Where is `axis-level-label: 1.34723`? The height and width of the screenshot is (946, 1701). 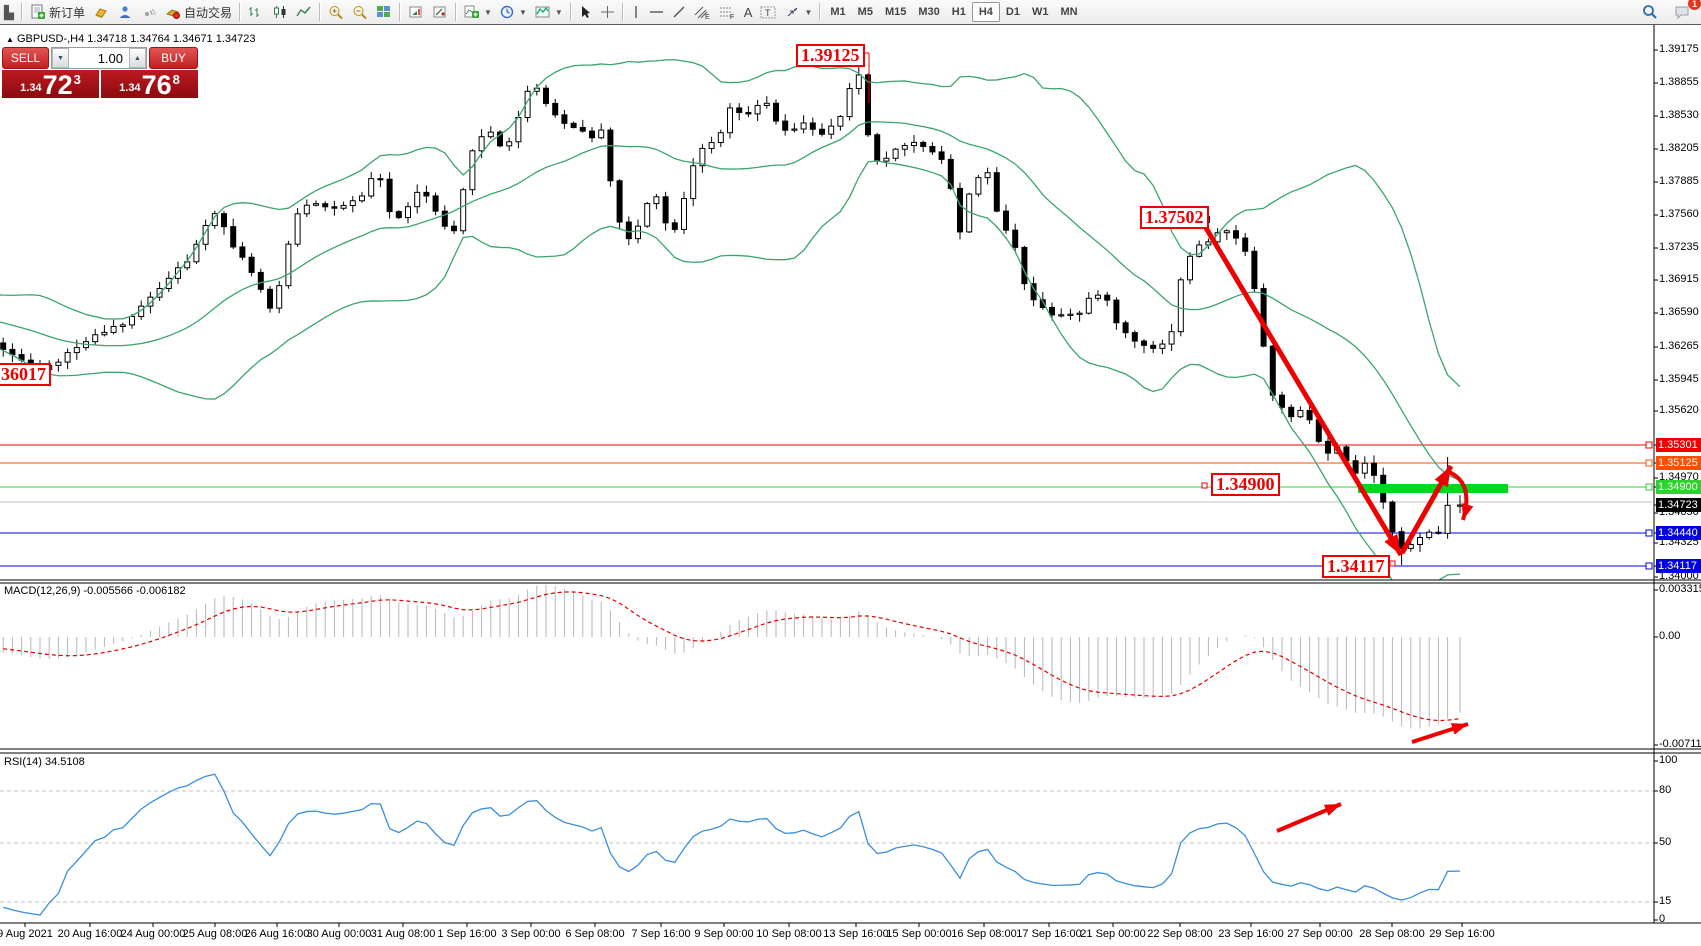 axis-level-label: 1.34723 is located at coordinates (1678, 505).